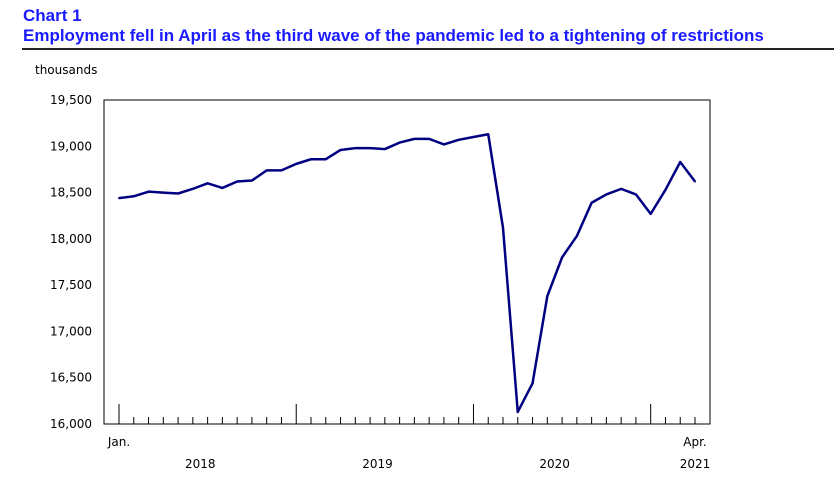 The height and width of the screenshot is (477, 834). What do you see at coordinates (428, 49) in the screenshot?
I see `title-divider` at bounding box center [428, 49].